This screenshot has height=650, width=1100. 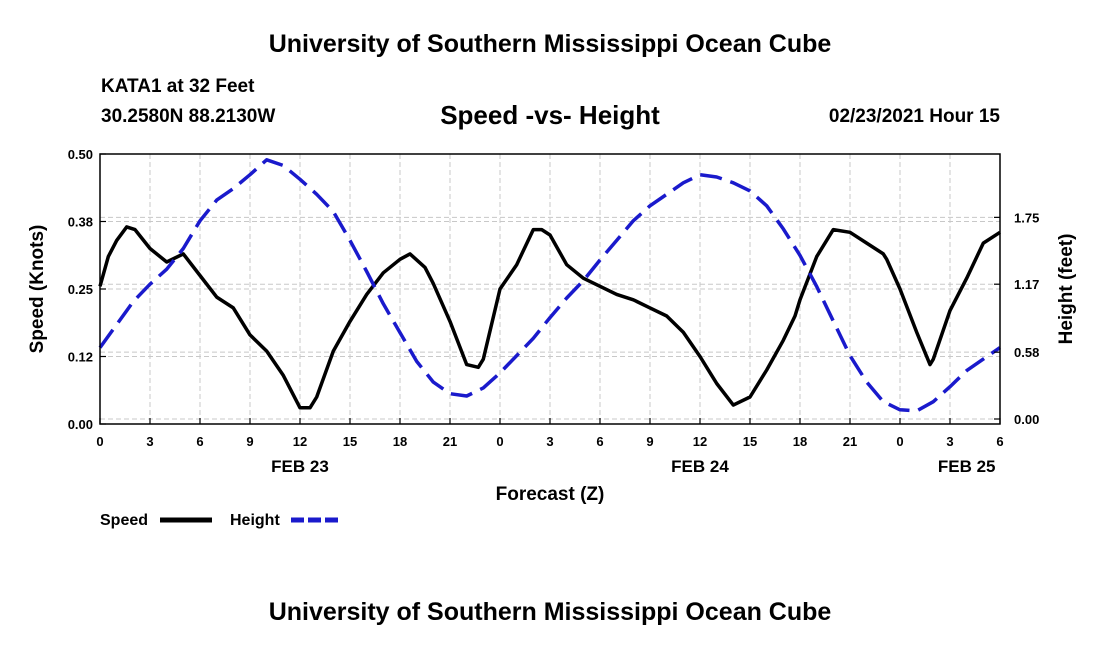 I want to click on y-tick-label: 0.38, so click(x=80, y=222).